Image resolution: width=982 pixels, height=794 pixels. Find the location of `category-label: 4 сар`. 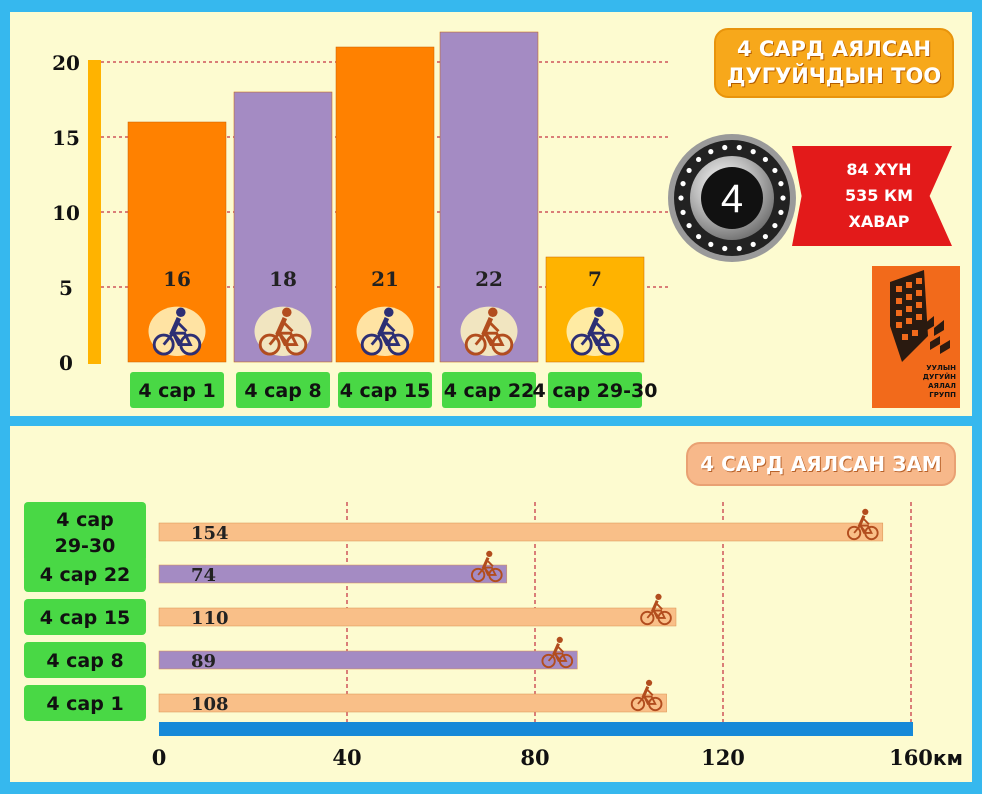

category-label: 4 сар is located at coordinates (85, 520).